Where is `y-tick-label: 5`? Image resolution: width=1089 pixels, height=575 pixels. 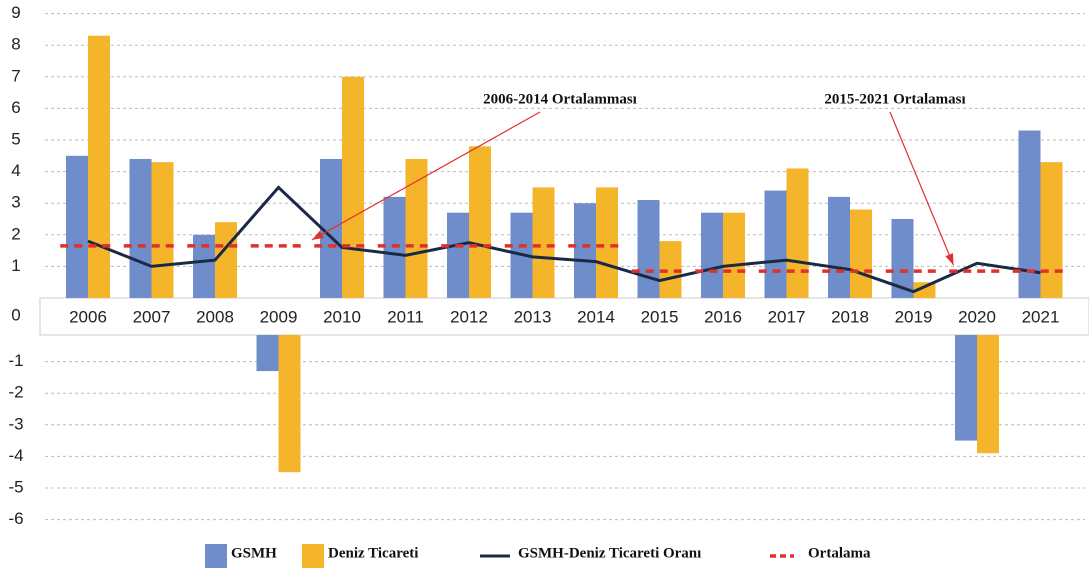
y-tick-label: 5 is located at coordinates (15, 138).